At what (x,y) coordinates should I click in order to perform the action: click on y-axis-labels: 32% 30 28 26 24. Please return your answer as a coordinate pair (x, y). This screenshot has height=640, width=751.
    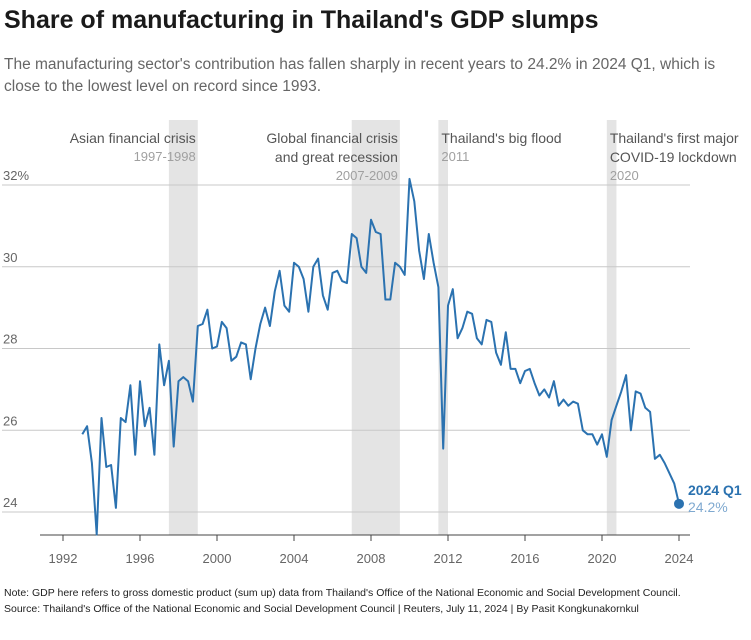
    Looking at the image, I should click on (16, 339).